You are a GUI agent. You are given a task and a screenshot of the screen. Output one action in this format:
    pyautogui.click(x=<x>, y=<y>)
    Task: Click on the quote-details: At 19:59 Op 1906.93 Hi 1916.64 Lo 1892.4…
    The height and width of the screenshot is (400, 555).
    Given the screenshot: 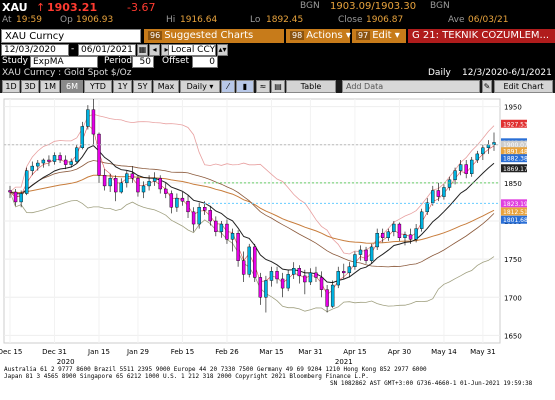 What is the action you would take?
    pyautogui.click(x=277, y=20)
    